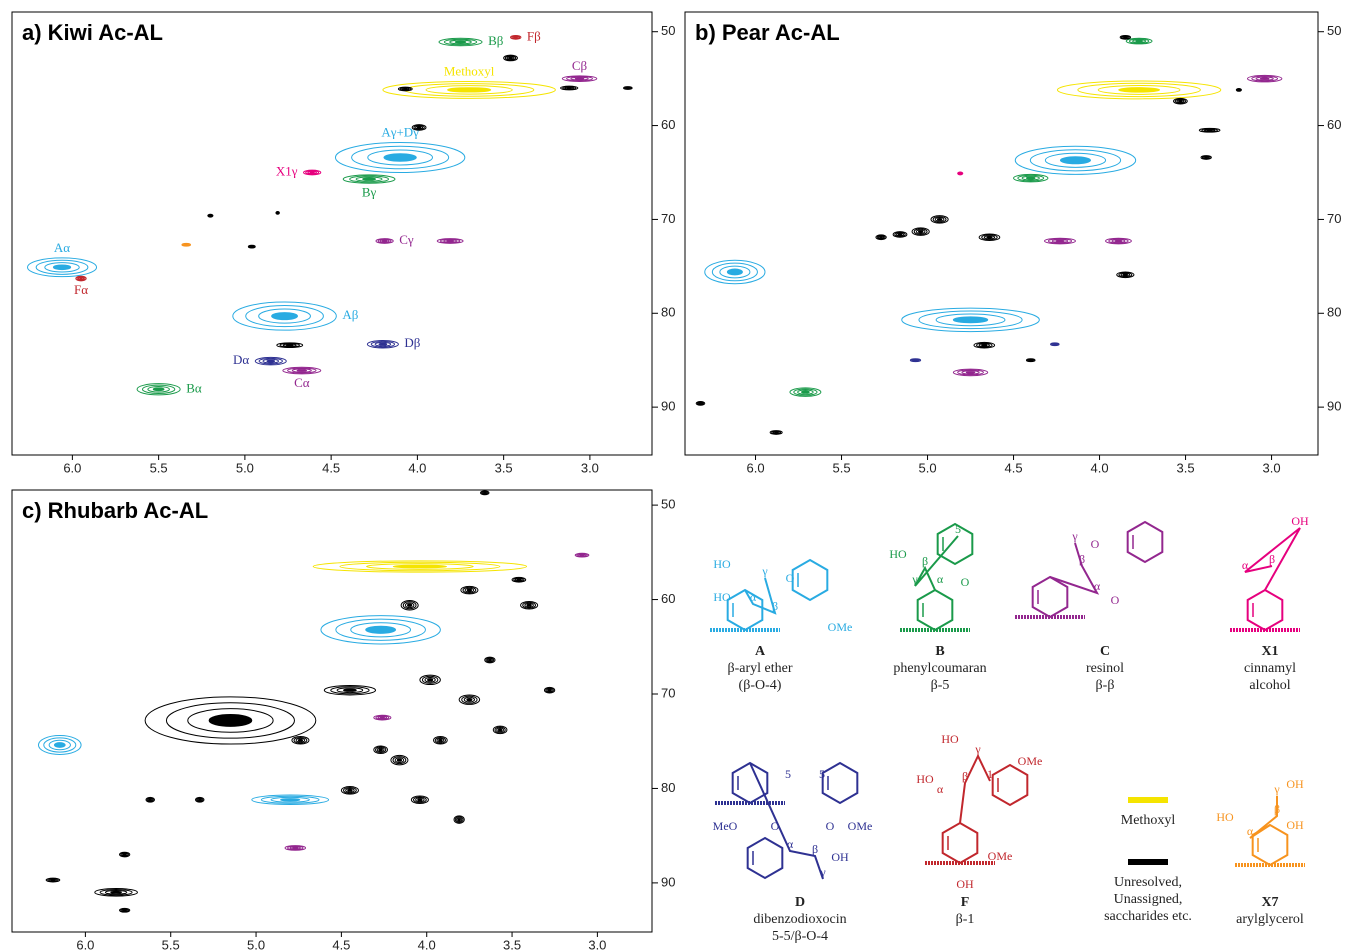  Describe the element at coordinates (350, 314) in the screenshot. I see `peak-label: Aβ` at that location.